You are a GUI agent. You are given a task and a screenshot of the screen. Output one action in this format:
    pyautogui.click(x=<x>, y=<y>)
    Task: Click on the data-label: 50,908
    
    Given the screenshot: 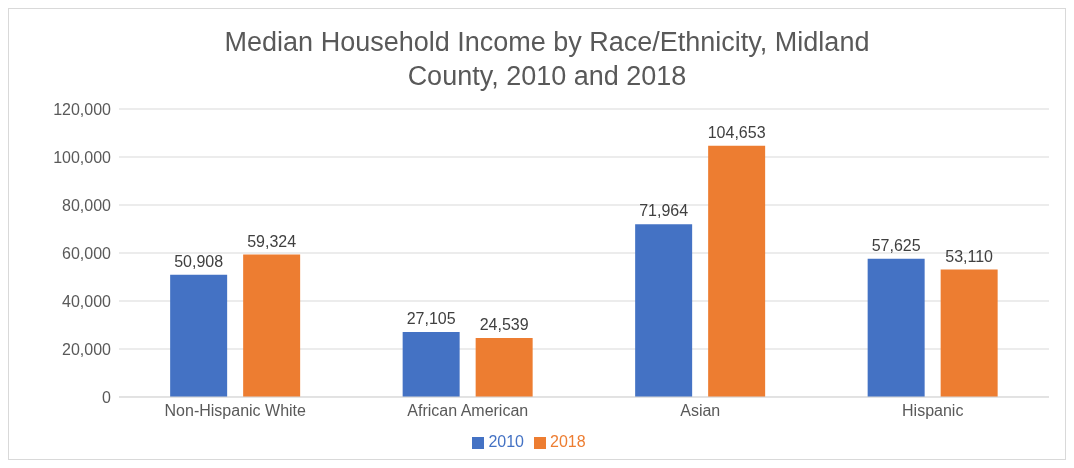 What is the action you would take?
    pyautogui.click(x=199, y=261)
    